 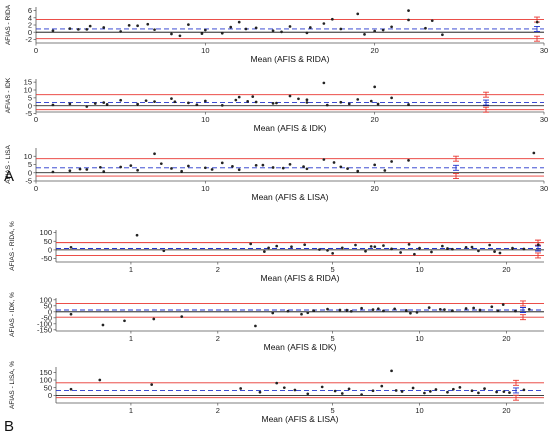 What do you see at coordinates (538, 255) in the screenshot?
I see `lower-loa-ci-marker` at bounding box center [538, 255].